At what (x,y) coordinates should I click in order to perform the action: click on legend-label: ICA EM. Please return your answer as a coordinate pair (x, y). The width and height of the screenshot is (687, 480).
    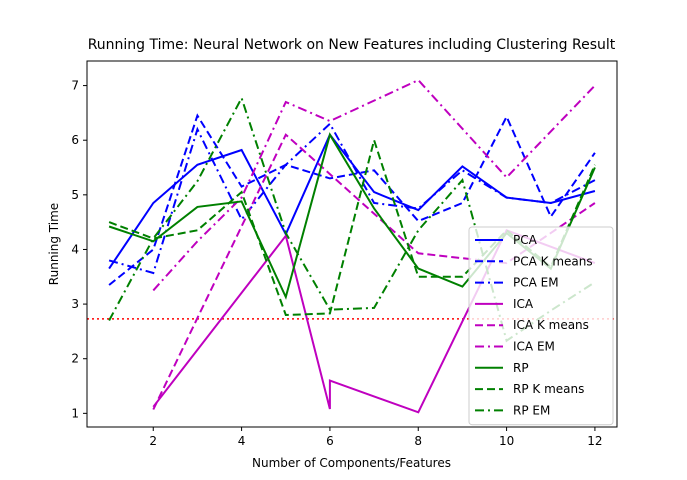
    Looking at the image, I should click on (534, 347).